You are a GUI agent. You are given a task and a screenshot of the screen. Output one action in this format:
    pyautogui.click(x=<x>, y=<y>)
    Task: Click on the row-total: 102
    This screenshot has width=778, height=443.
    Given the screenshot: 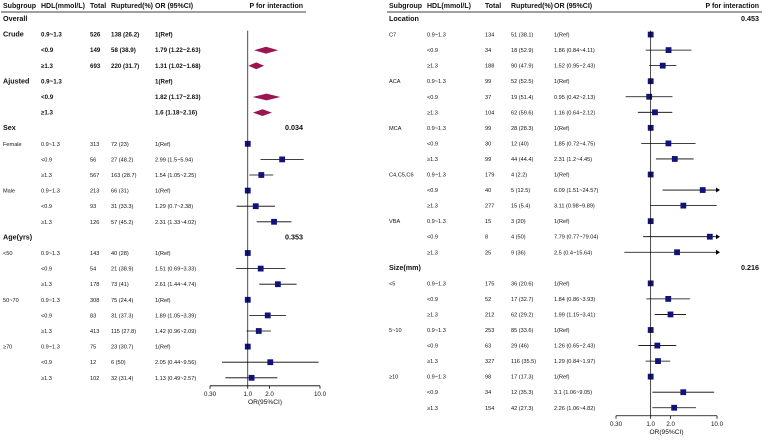 What is the action you would take?
    pyautogui.click(x=94, y=379)
    